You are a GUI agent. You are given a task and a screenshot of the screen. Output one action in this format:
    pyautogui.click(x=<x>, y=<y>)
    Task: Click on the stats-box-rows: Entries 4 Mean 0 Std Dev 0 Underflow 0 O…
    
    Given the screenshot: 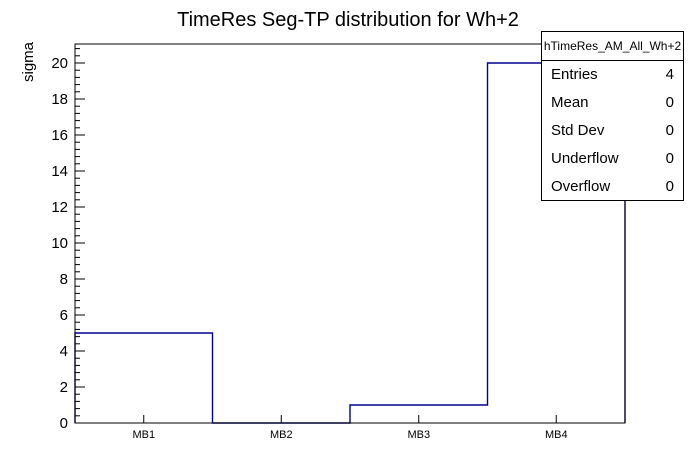 What is the action you would take?
    pyautogui.click(x=612, y=130)
    